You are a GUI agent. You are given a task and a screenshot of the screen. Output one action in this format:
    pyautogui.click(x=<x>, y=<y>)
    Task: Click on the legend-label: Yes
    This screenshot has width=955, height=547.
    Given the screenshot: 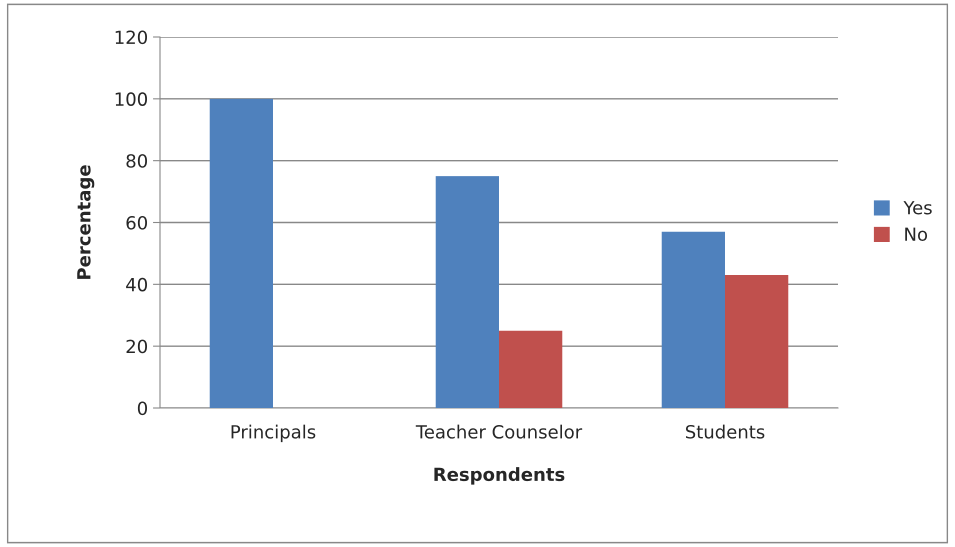 What is the action you would take?
    pyautogui.click(x=917, y=207)
    